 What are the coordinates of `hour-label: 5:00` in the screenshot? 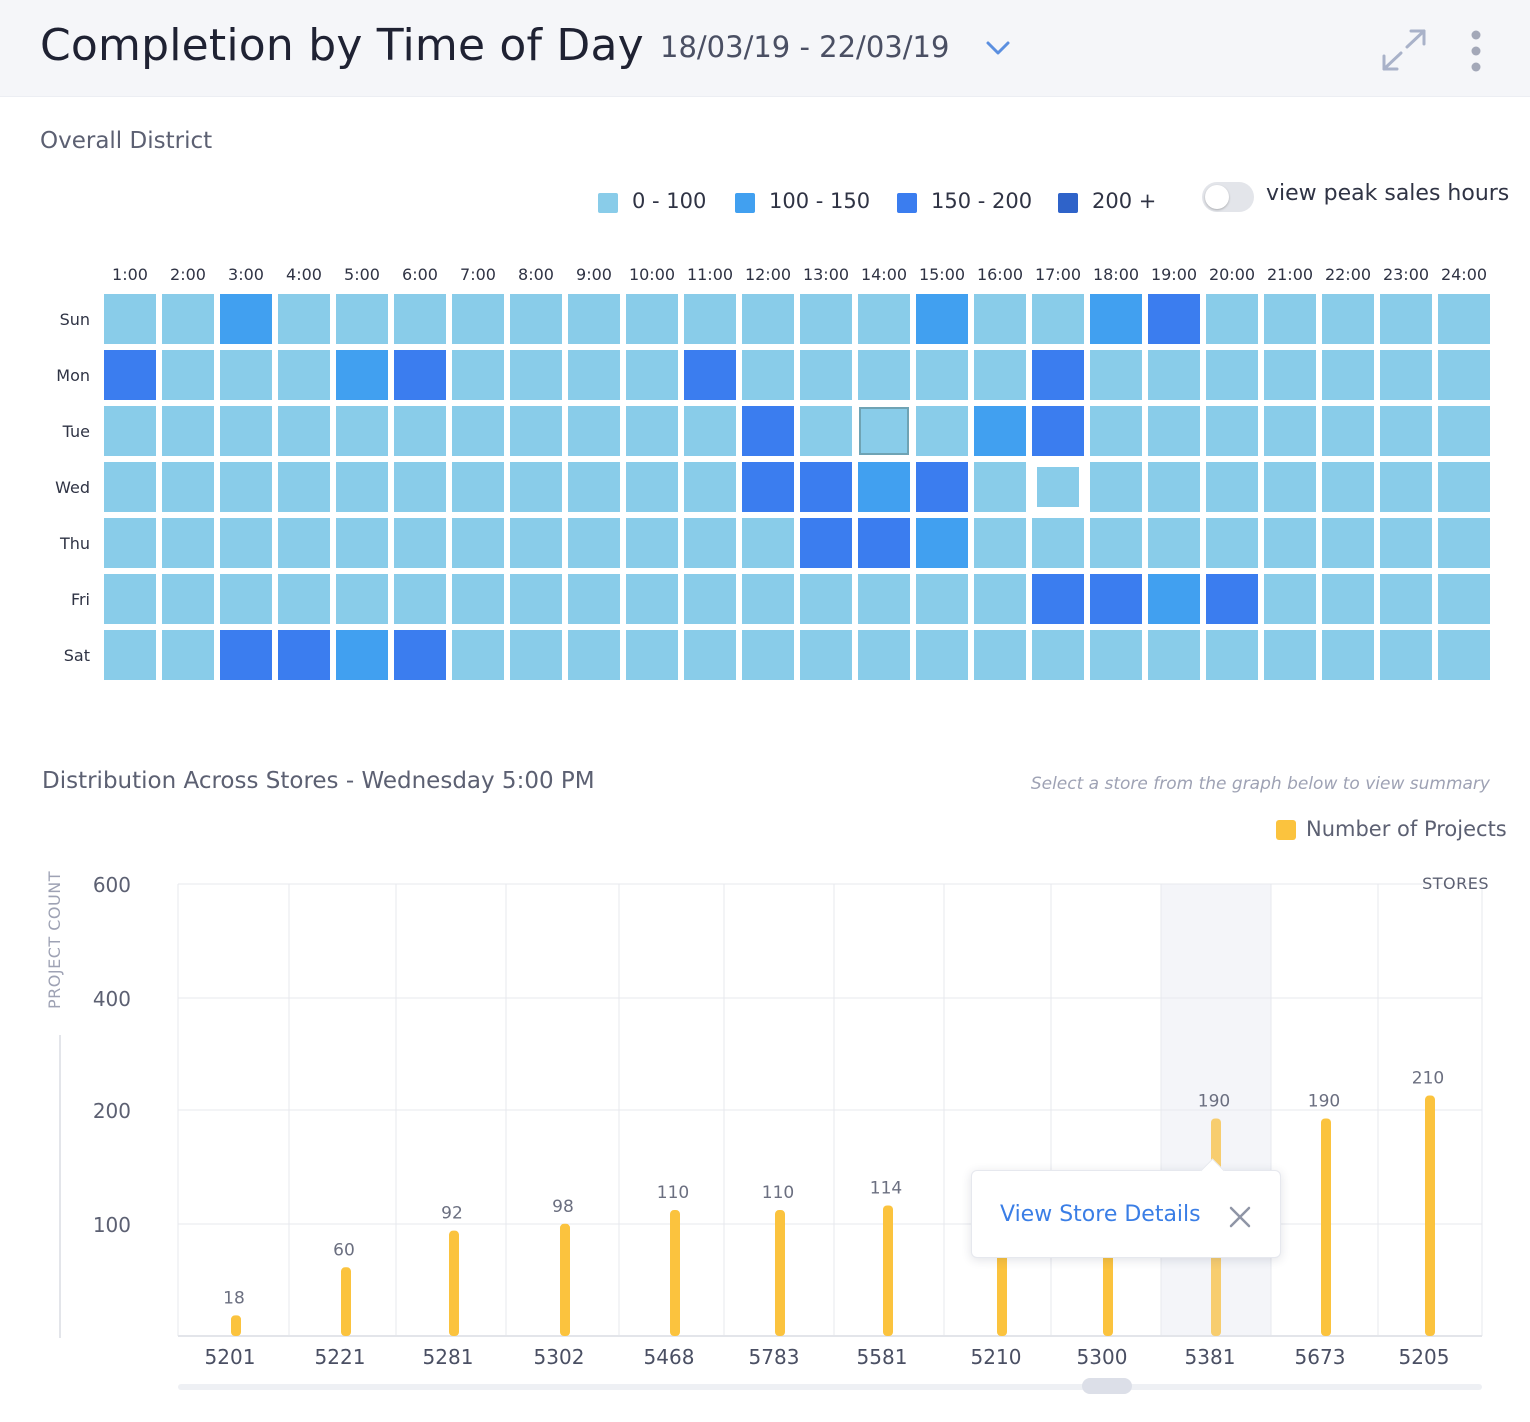 It's located at (362, 274).